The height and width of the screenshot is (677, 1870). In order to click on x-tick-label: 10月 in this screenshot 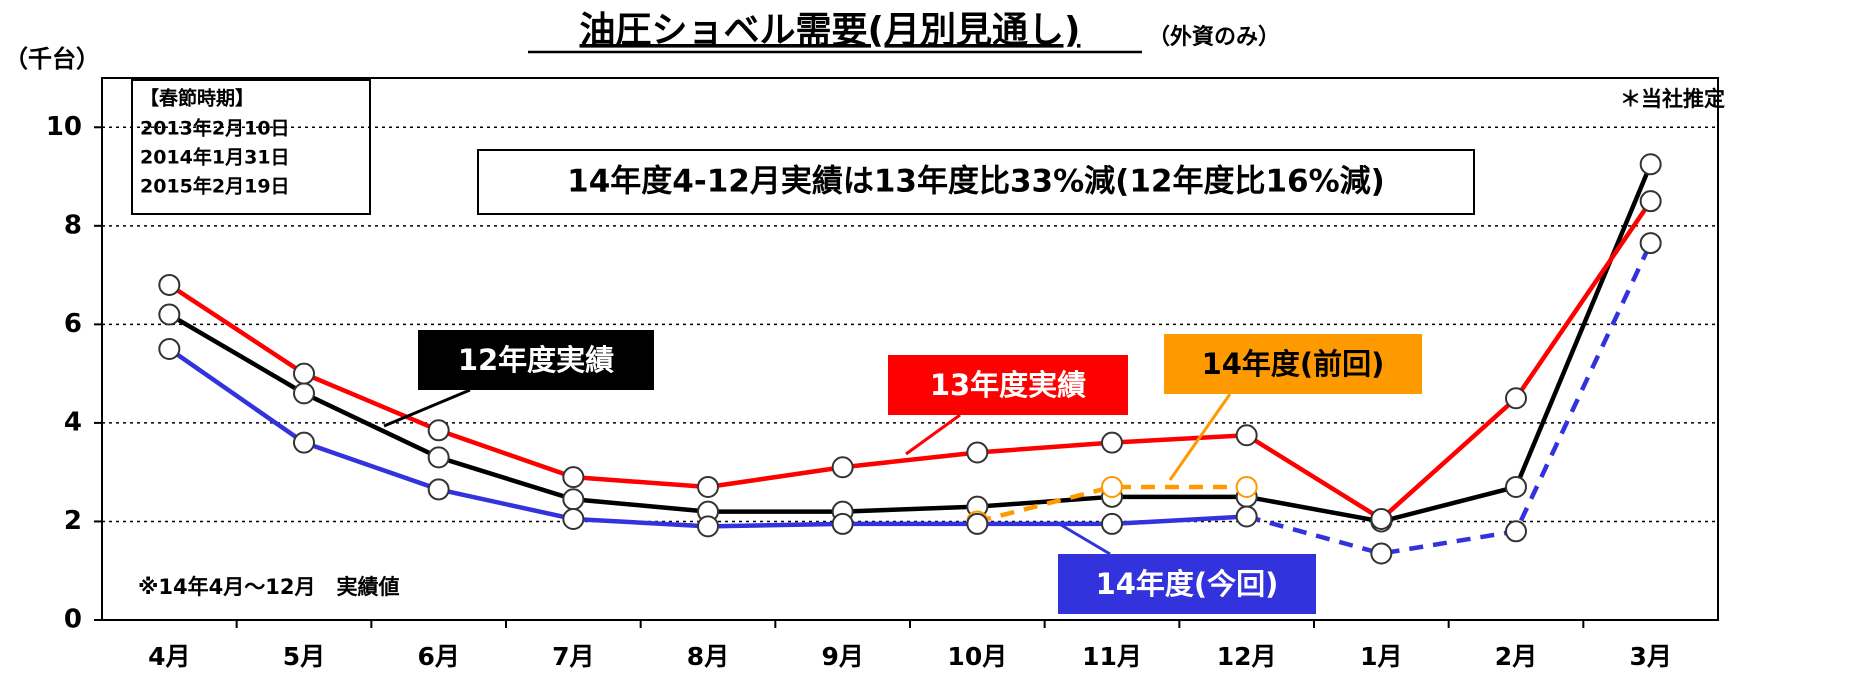, I will do `click(977, 656)`.